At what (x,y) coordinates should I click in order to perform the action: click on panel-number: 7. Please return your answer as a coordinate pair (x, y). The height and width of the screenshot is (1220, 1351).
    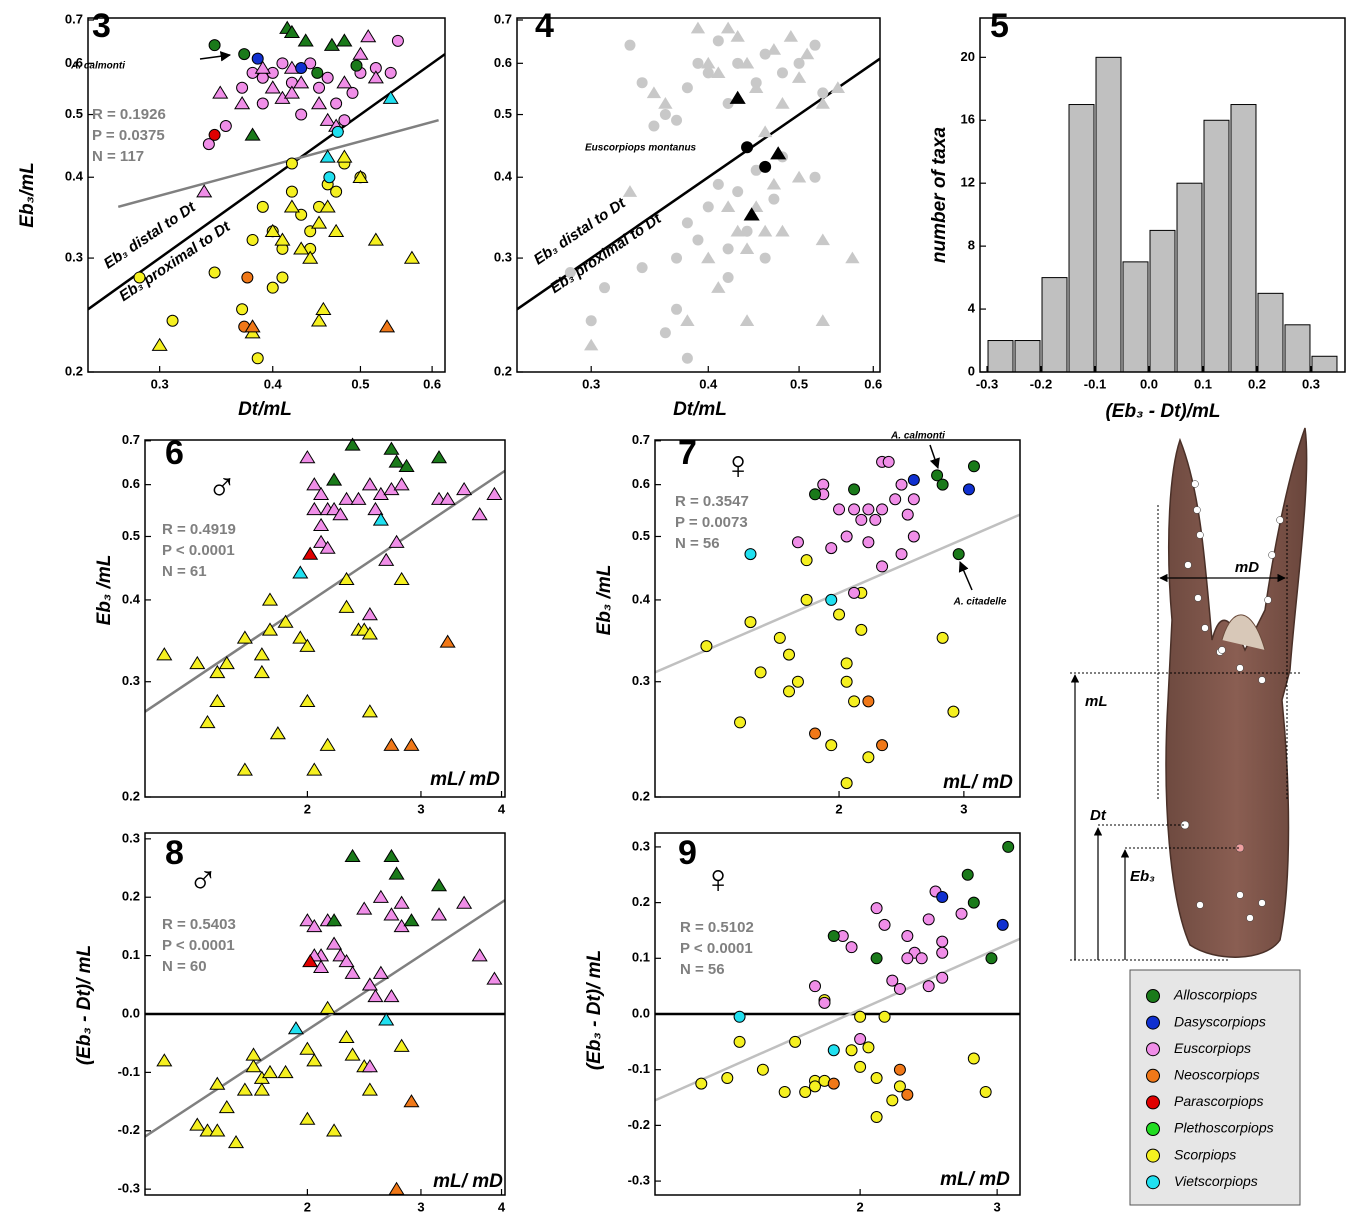
    Looking at the image, I should click on (687, 453).